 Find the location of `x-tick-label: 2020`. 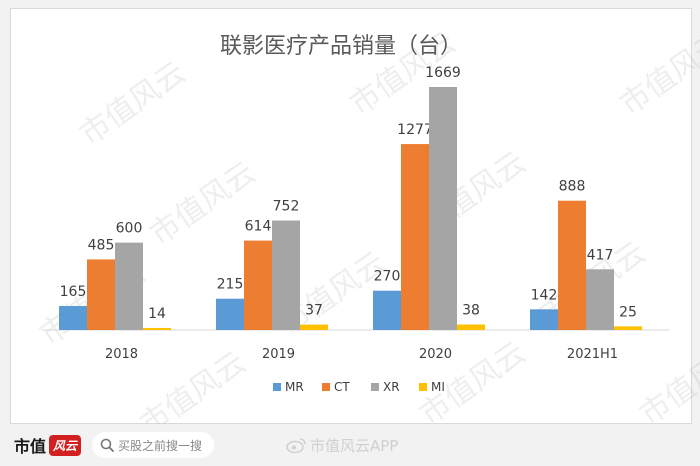

x-tick-label: 2020 is located at coordinates (435, 354).